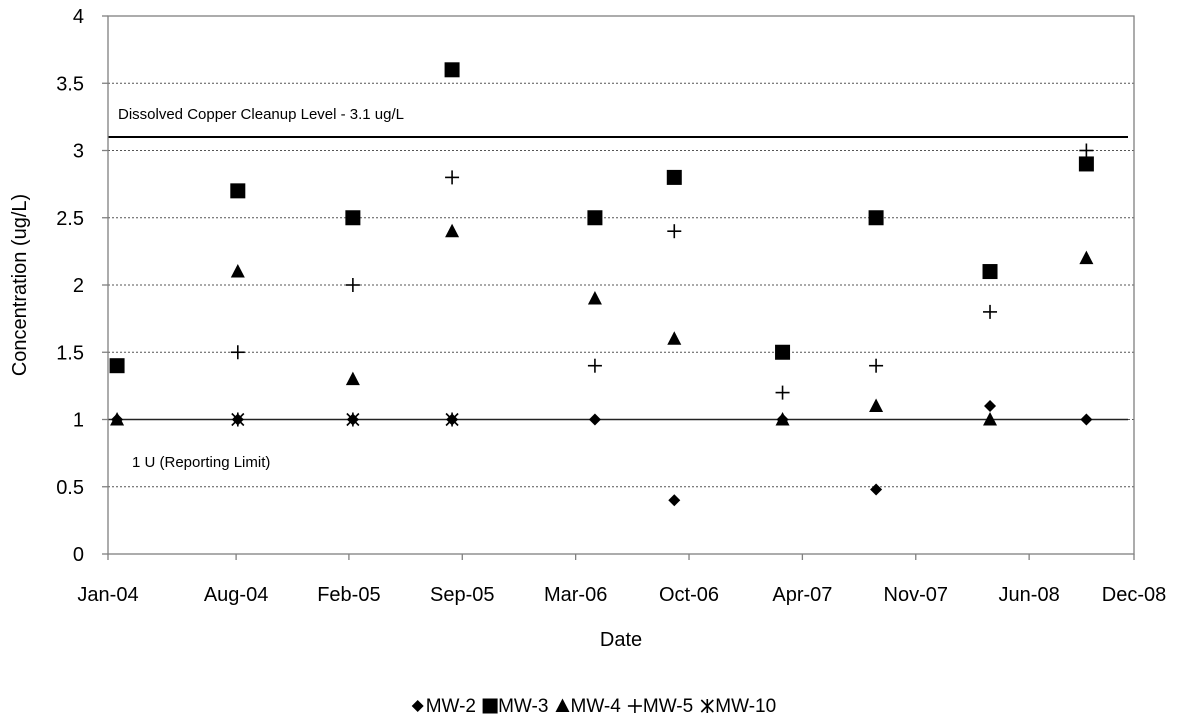  What do you see at coordinates (70, 353) in the screenshot?
I see `y-tick-label: 1.5` at bounding box center [70, 353].